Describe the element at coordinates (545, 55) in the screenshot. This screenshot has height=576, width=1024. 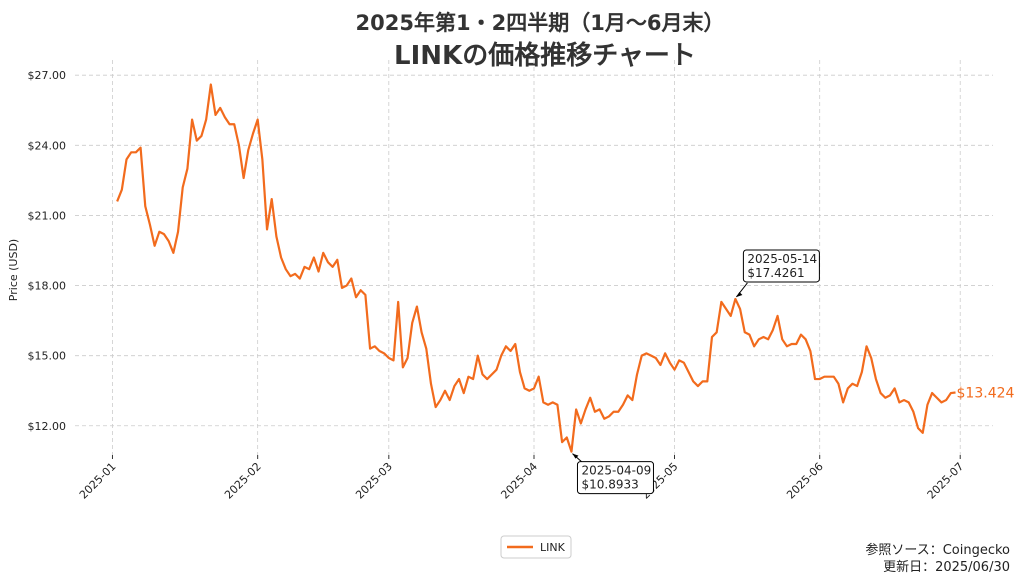
I see `chart-subtitle: LINKの価格推移チャート` at that location.